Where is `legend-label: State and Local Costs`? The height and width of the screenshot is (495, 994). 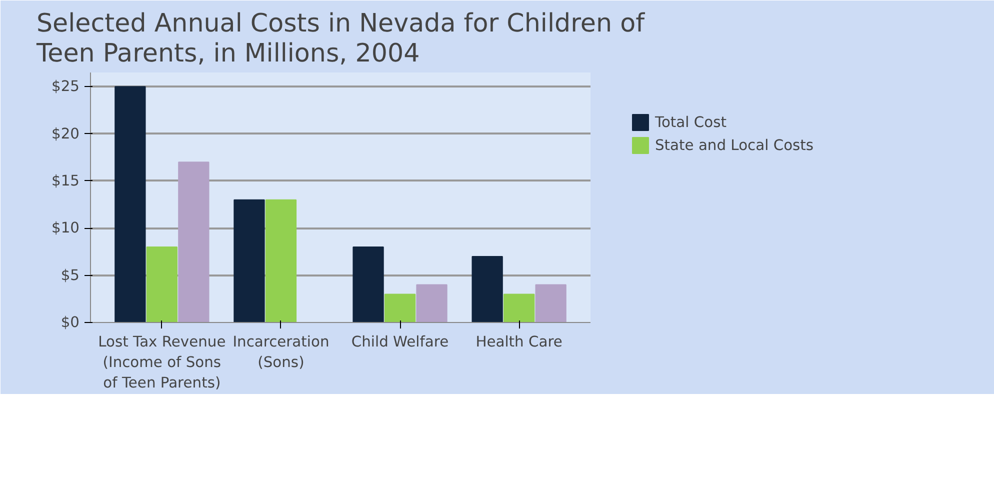
legend-label: State and Local Costs is located at coordinates (734, 145).